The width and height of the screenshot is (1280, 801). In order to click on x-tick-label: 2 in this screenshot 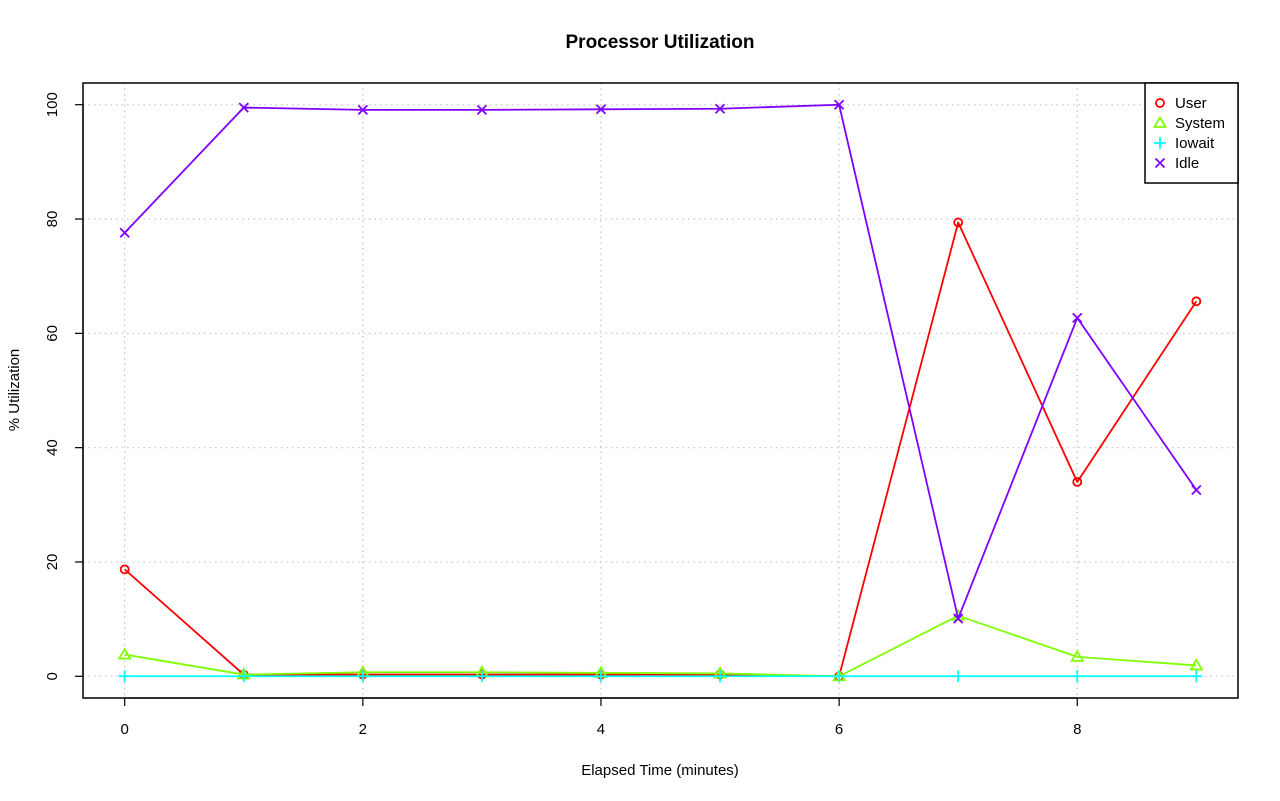, I will do `click(363, 729)`.